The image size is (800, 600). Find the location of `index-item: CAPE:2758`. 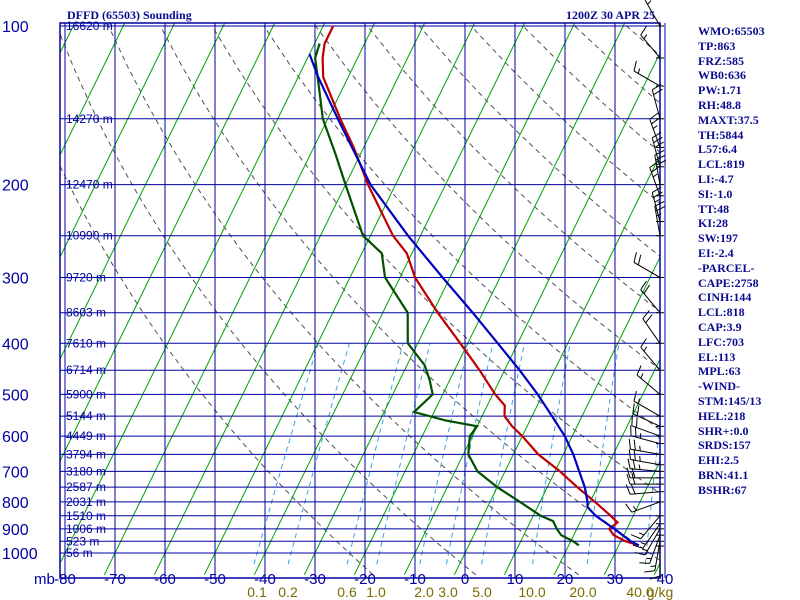

index-item: CAPE:2758 is located at coordinates (728, 282).